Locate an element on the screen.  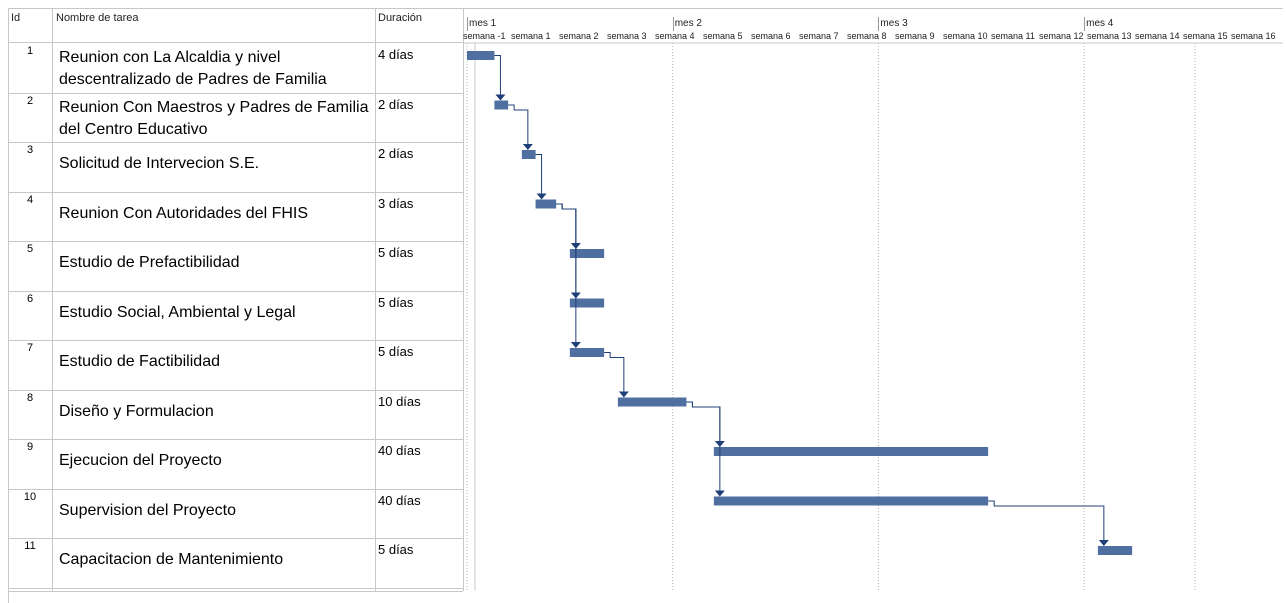
table-row: 3 Solicitud de Intervecion S.E. 2 días is located at coordinates (235, 167).